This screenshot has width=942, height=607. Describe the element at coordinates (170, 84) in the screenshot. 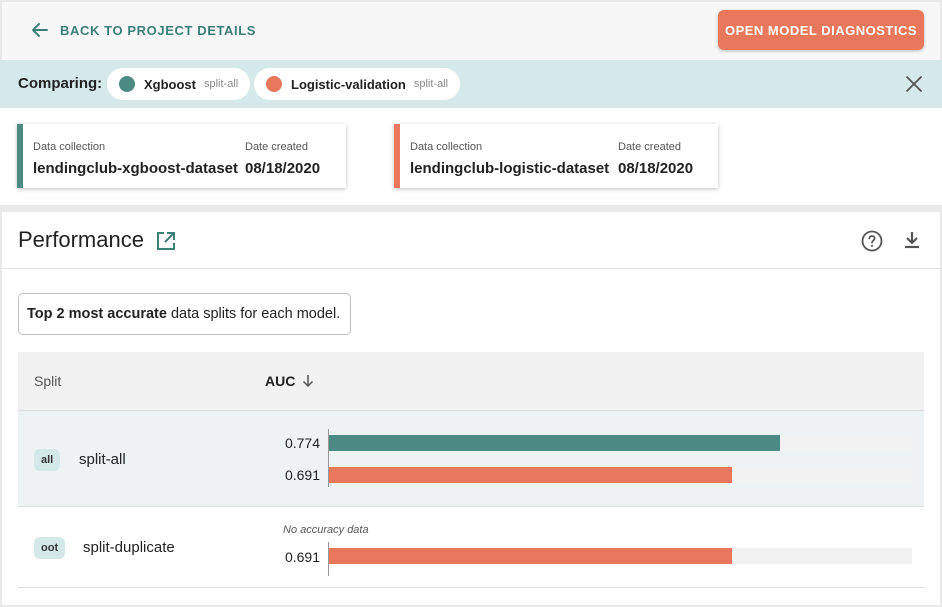

I see `model-chip-name: Xgboost` at that location.